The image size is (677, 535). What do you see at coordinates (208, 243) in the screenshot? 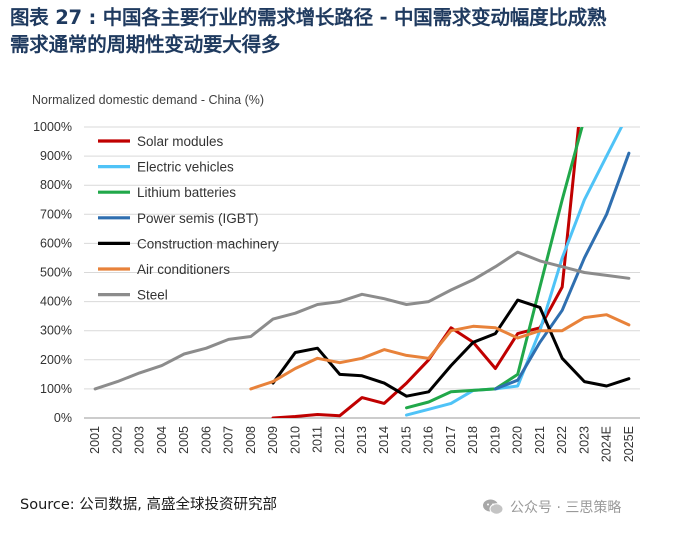
I see `legend-label: Construction machinery` at bounding box center [208, 243].